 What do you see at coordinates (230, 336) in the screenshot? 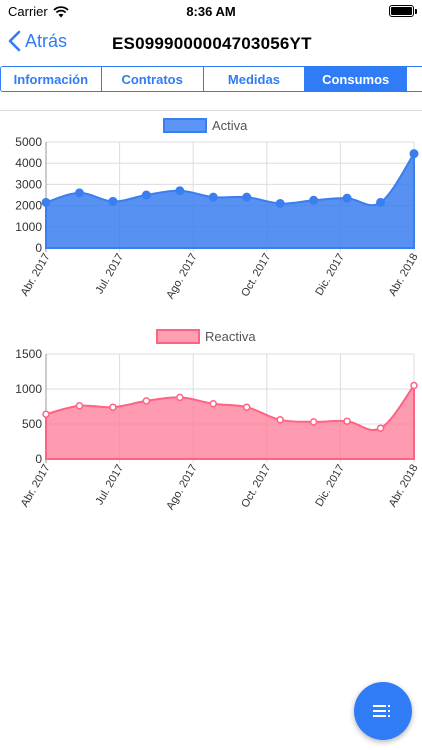
I see `reactiva-legend-label: Reactiva` at bounding box center [230, 336].